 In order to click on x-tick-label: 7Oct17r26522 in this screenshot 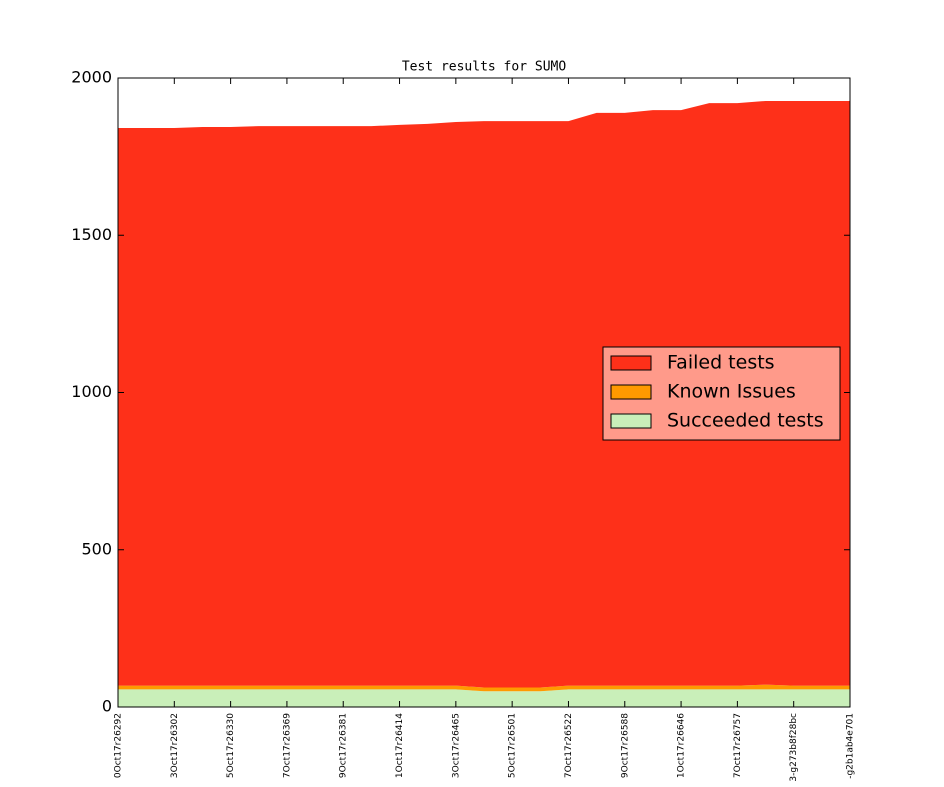, I will do `click(569, 745)`.